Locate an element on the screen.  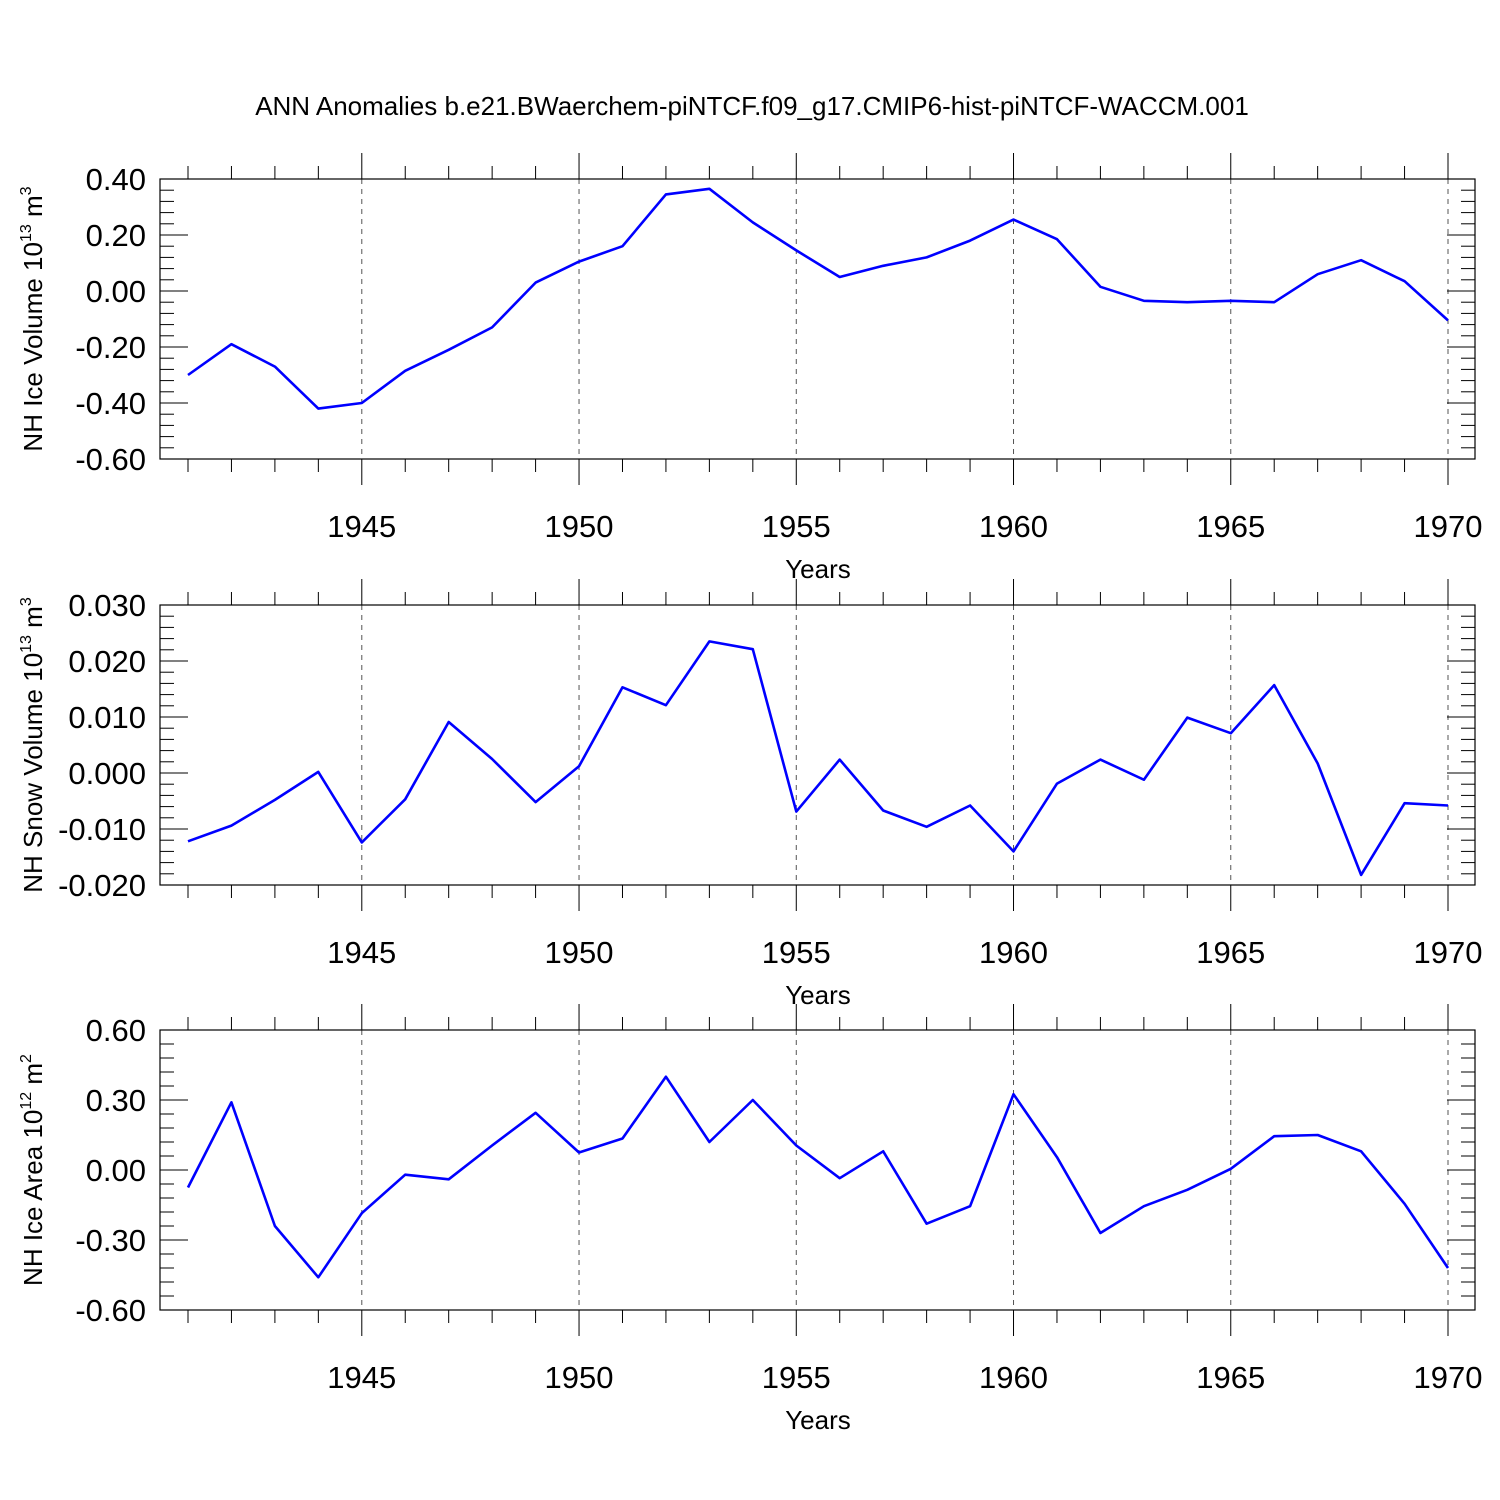
y-tick-label: 0.030 is located at coordinates (107, 605).